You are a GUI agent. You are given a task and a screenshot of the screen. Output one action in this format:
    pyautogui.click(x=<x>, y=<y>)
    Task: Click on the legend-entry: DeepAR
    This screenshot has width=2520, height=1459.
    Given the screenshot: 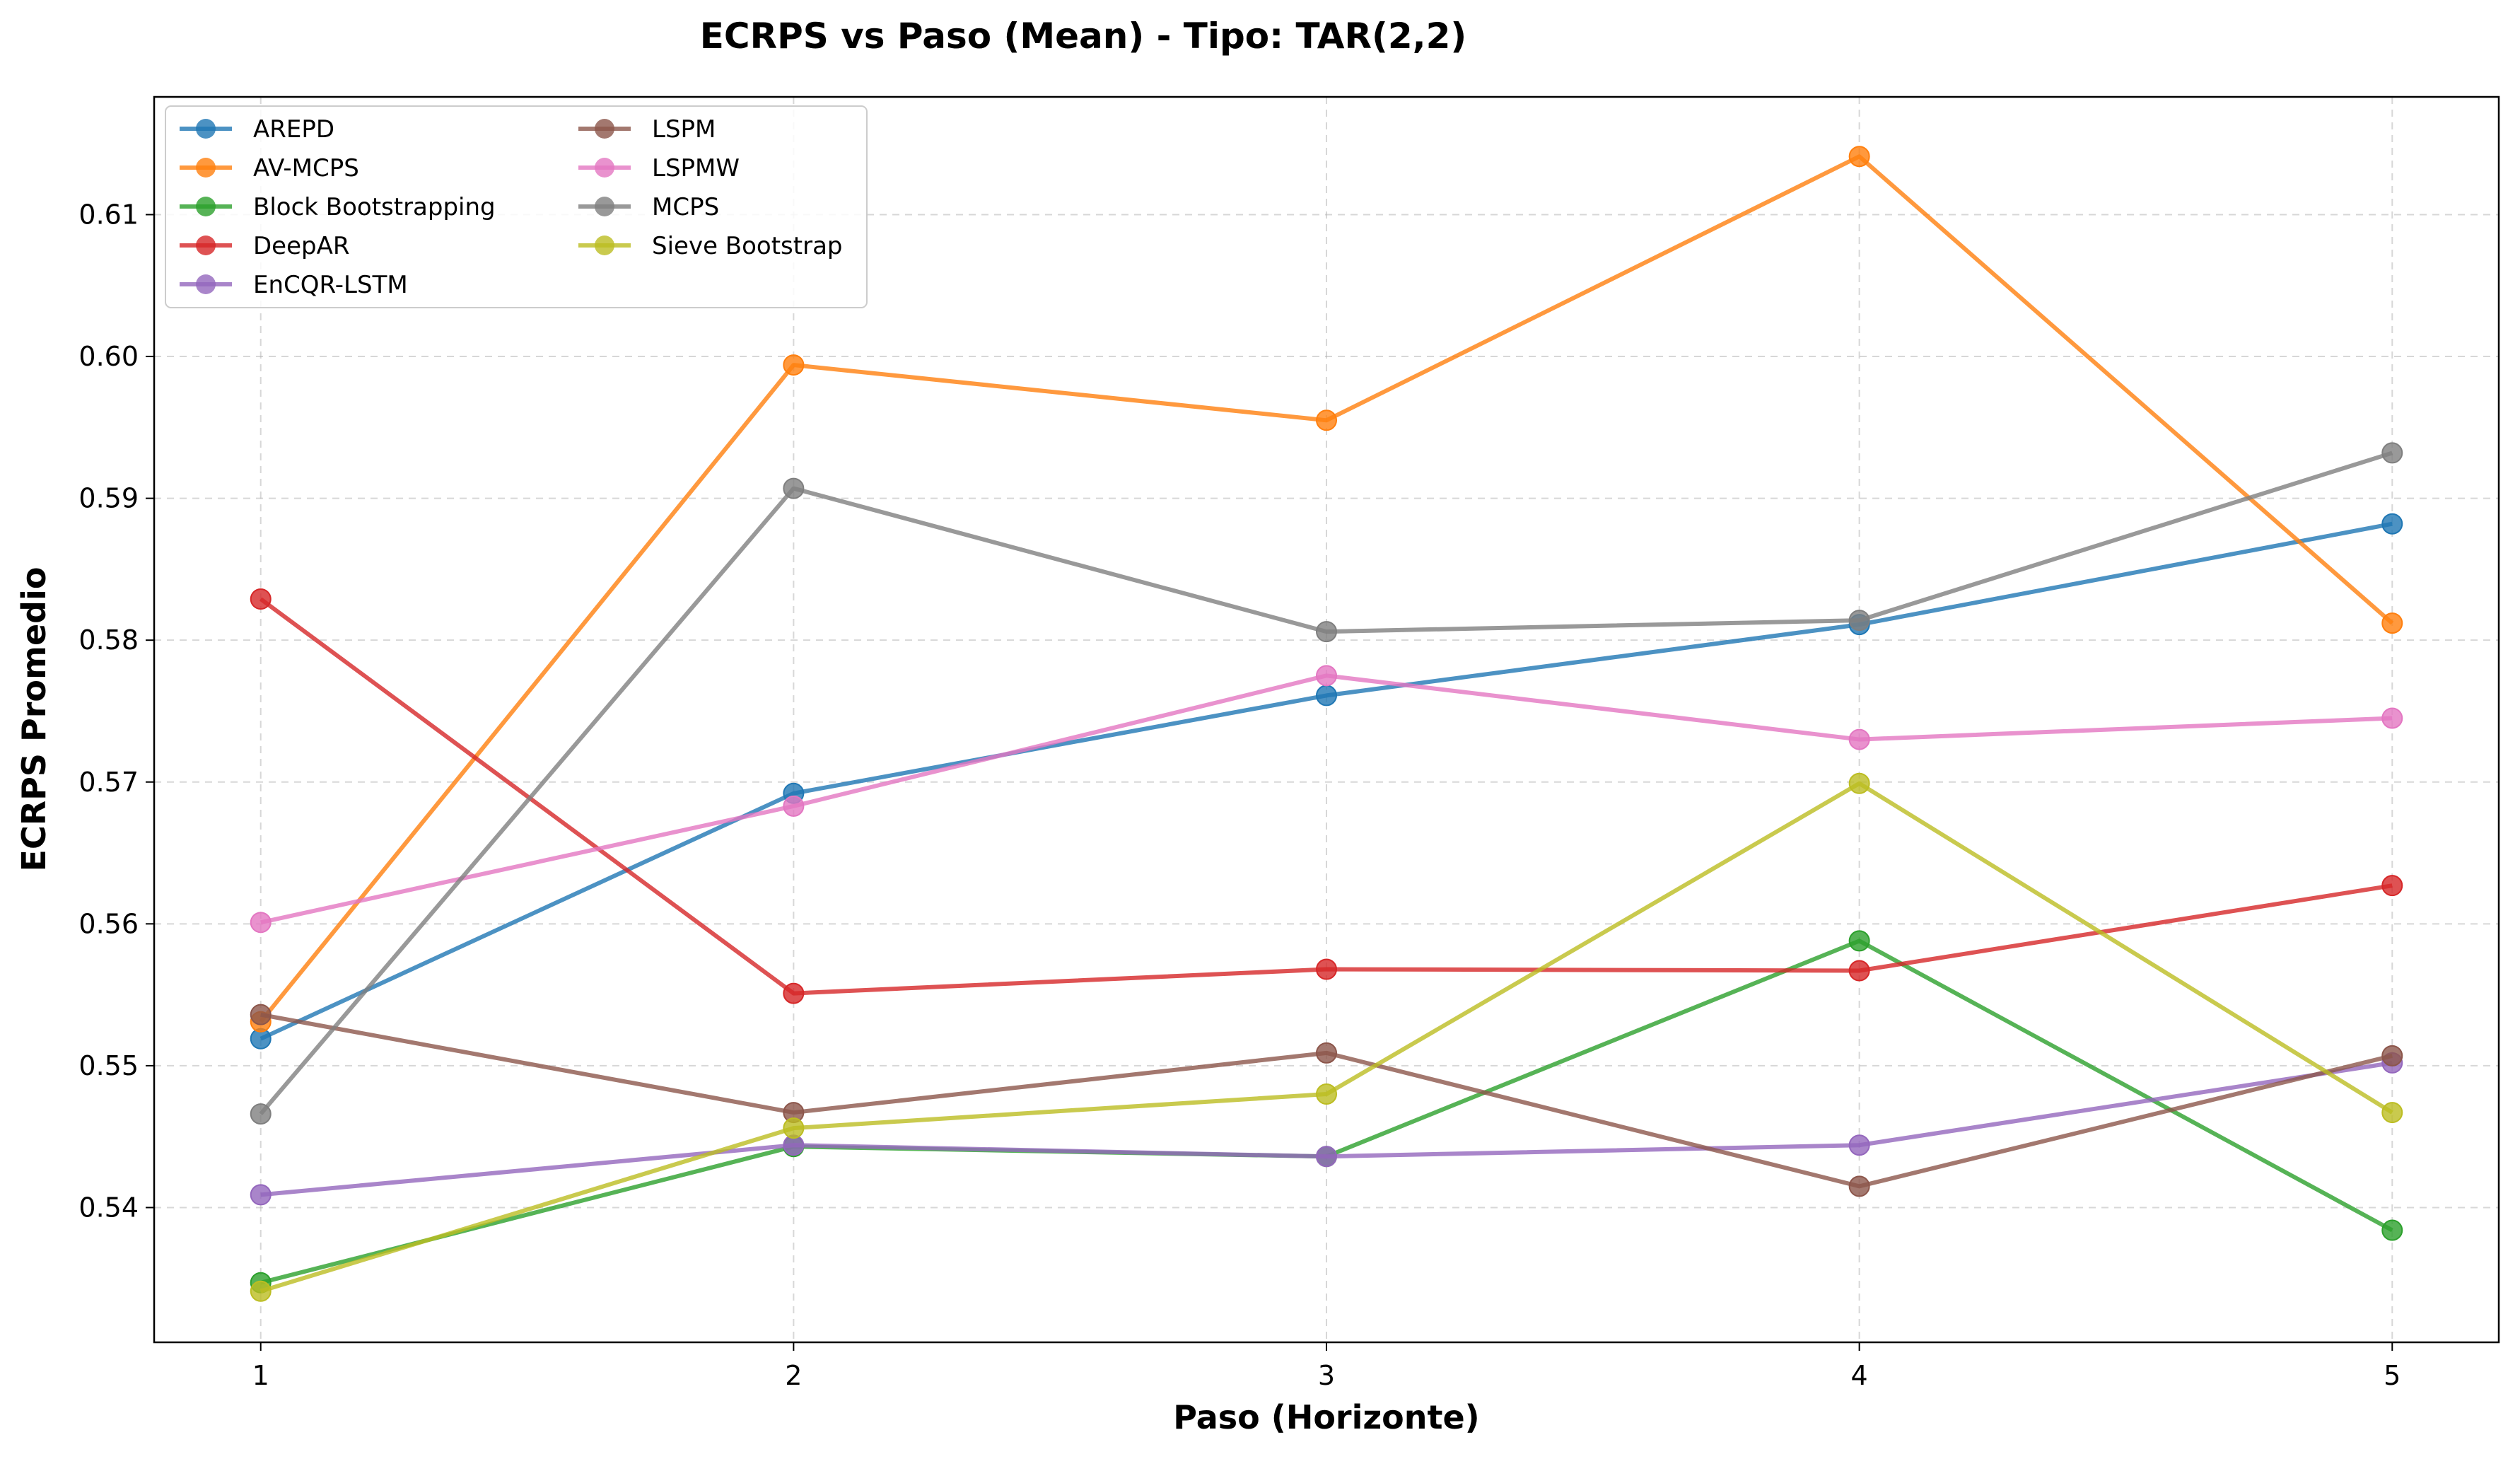 What is the action you would take?
    pyautogui.click(x=264, y=246)
    